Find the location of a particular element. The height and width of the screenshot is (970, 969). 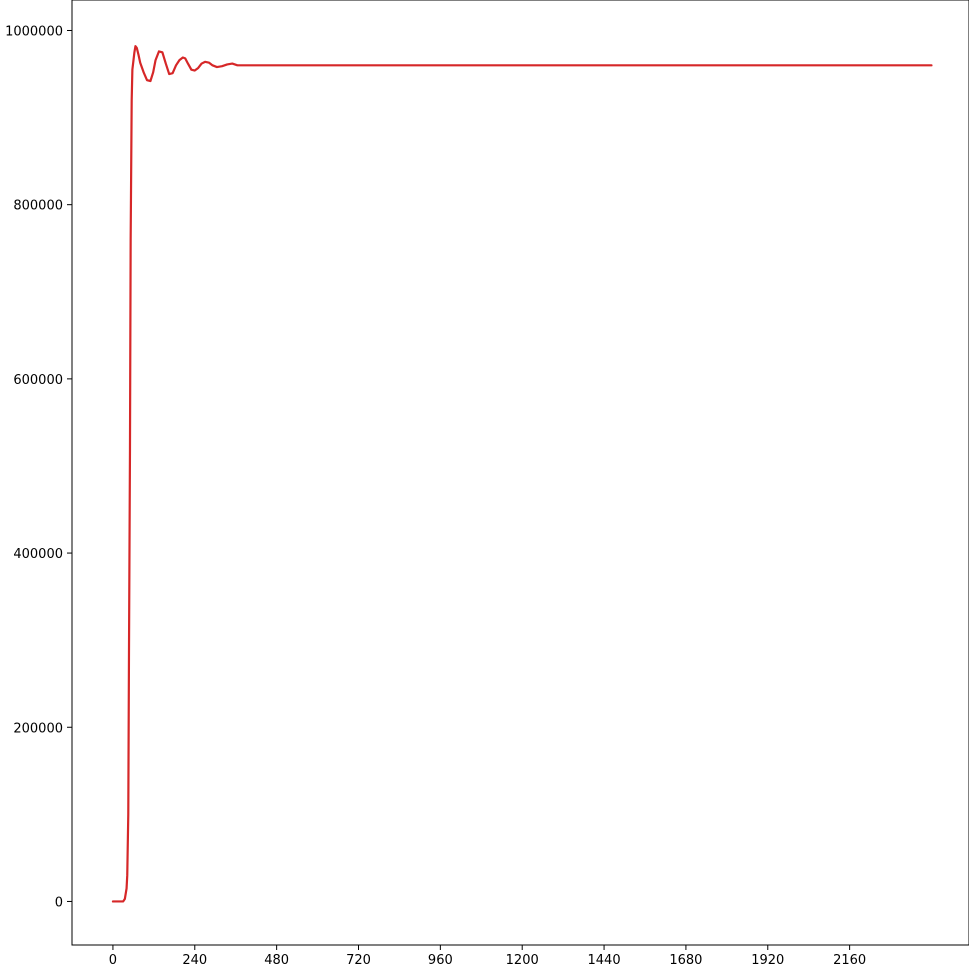

x-tick-label: 960 is located at coordinates (440, 960).